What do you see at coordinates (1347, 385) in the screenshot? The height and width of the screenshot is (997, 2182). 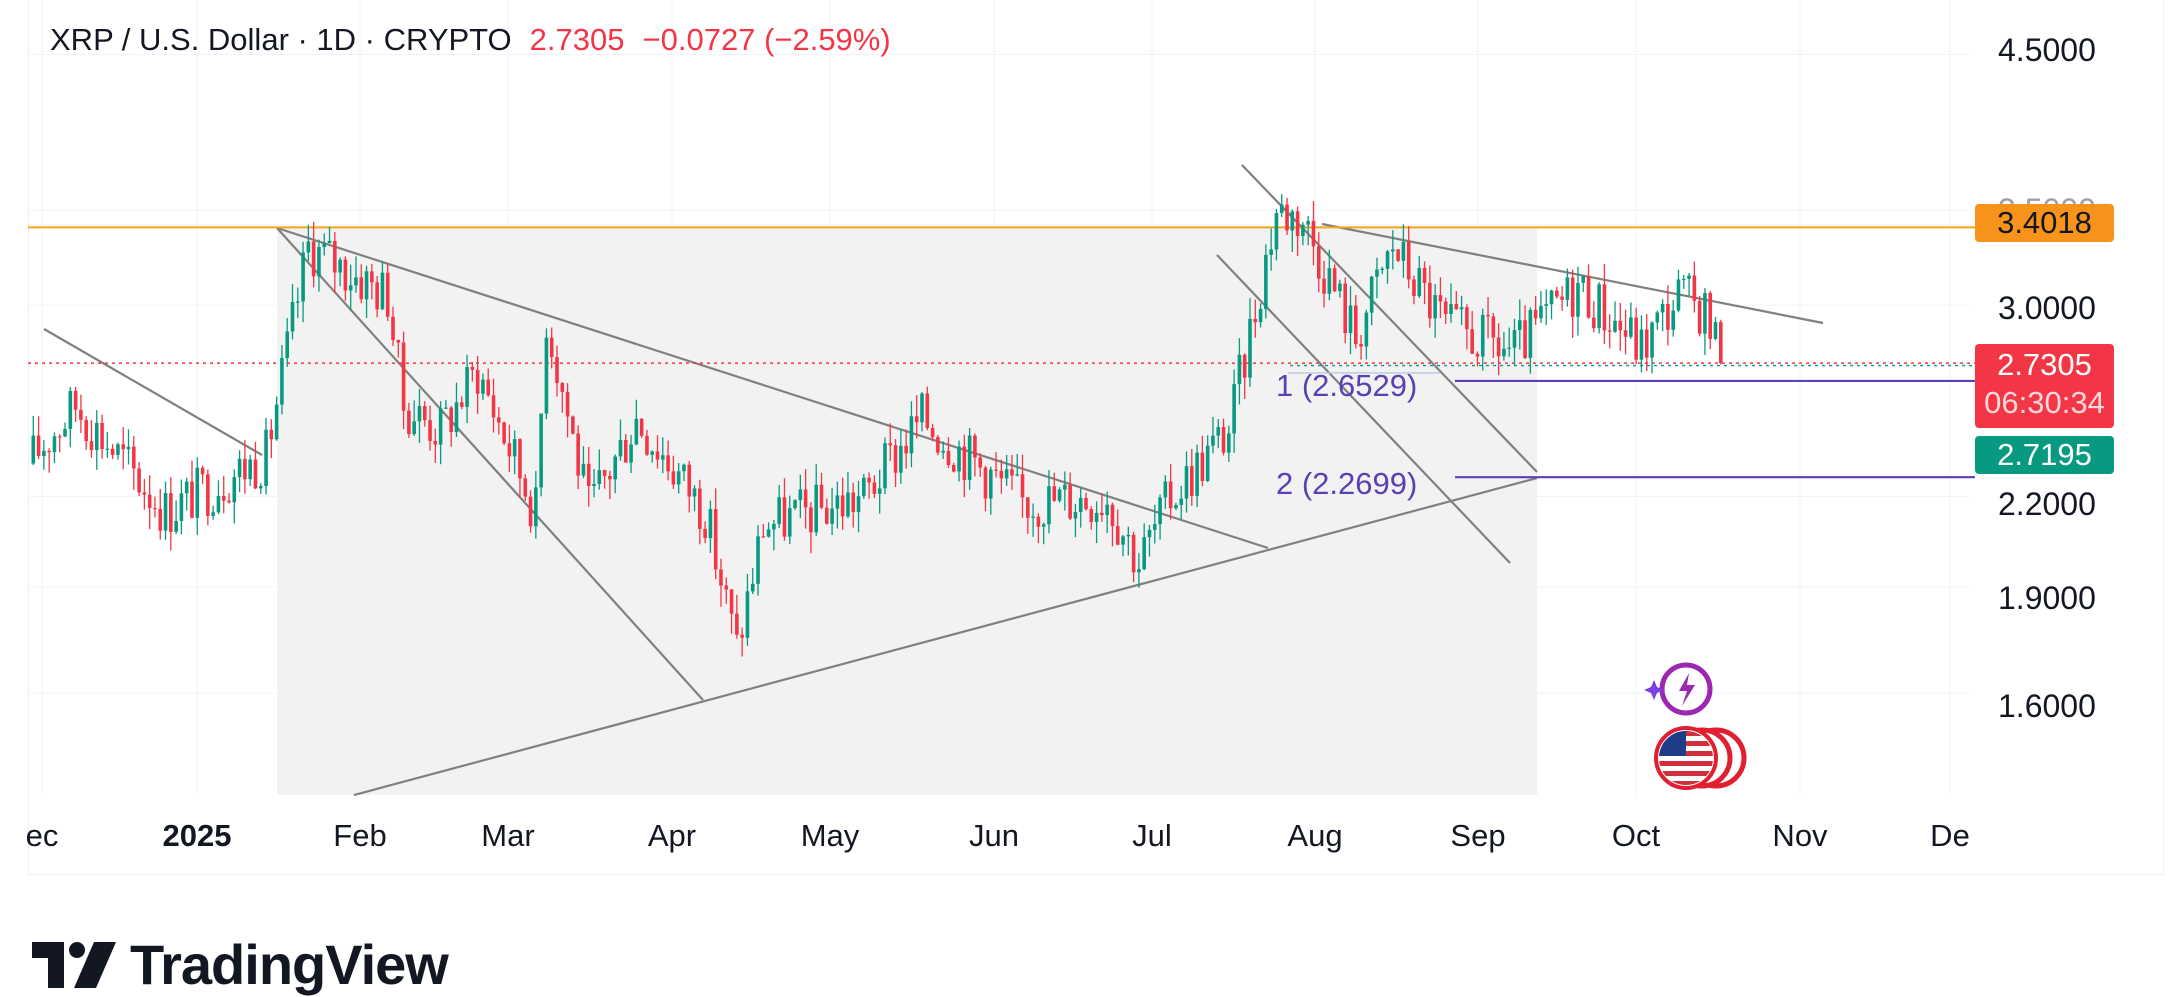 I see `fib-level-1-label: 1 (2.6529)` at bounding box center [1347, 385].